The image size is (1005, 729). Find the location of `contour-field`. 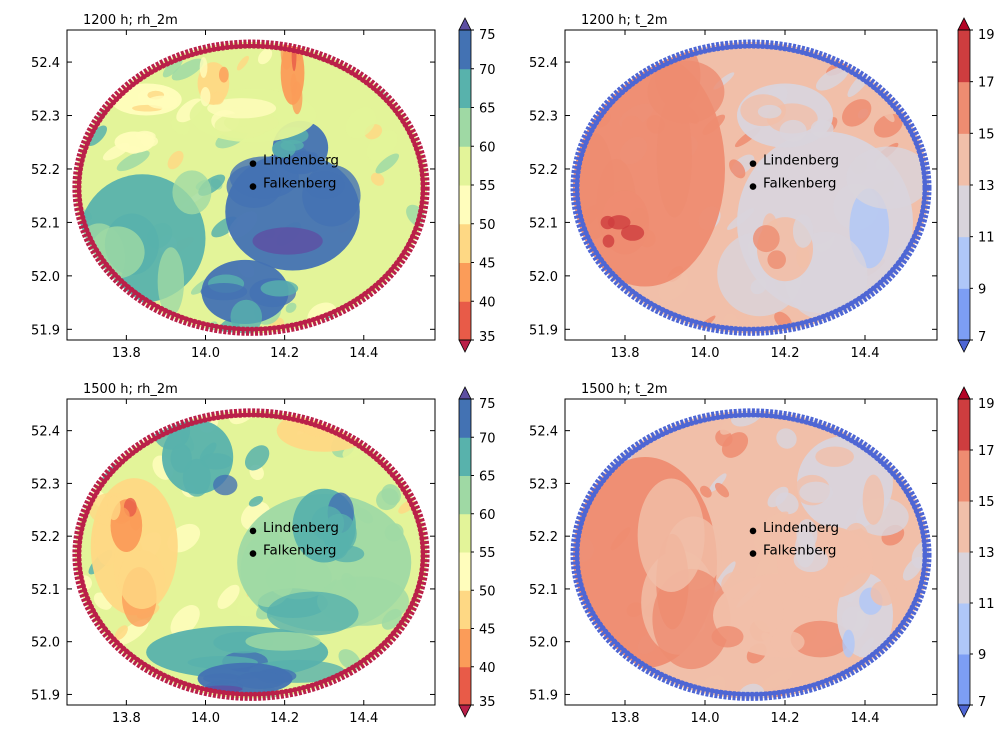

contour-field is located at coordinates (251, 188).